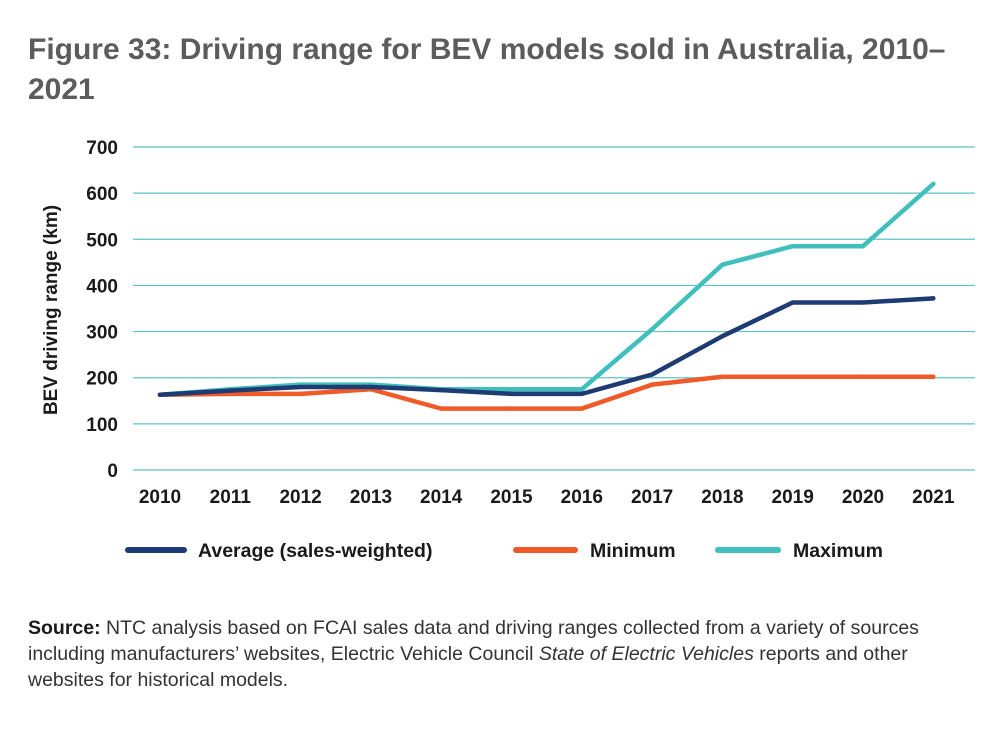 This screenshot has width=1000, height=740. What do you see at coordinates (300, 497) in the screenshot?
I see `x-tick-label: 2012` at bounding box center [300, 497].